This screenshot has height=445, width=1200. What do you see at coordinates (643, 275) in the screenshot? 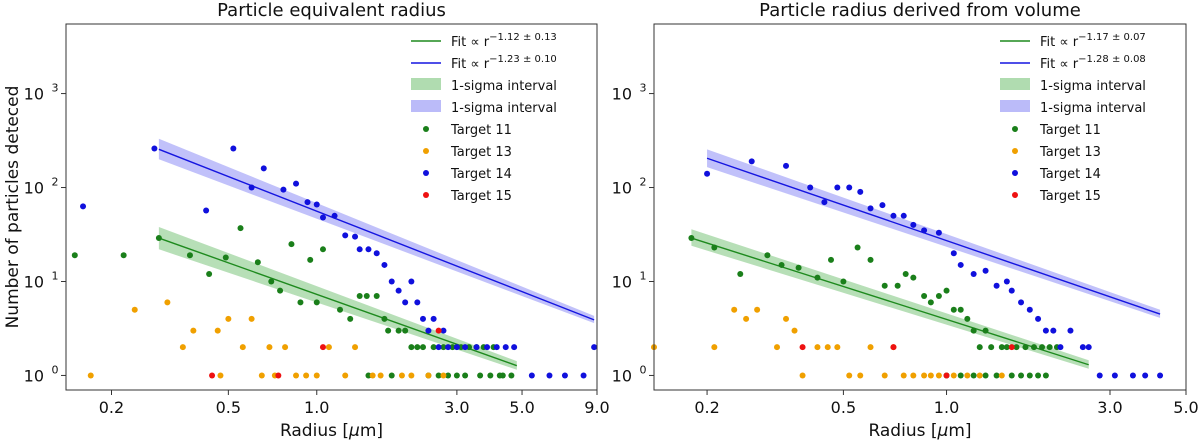
I see `y-tick-exponent: 1` at bounding box center [643, 275].